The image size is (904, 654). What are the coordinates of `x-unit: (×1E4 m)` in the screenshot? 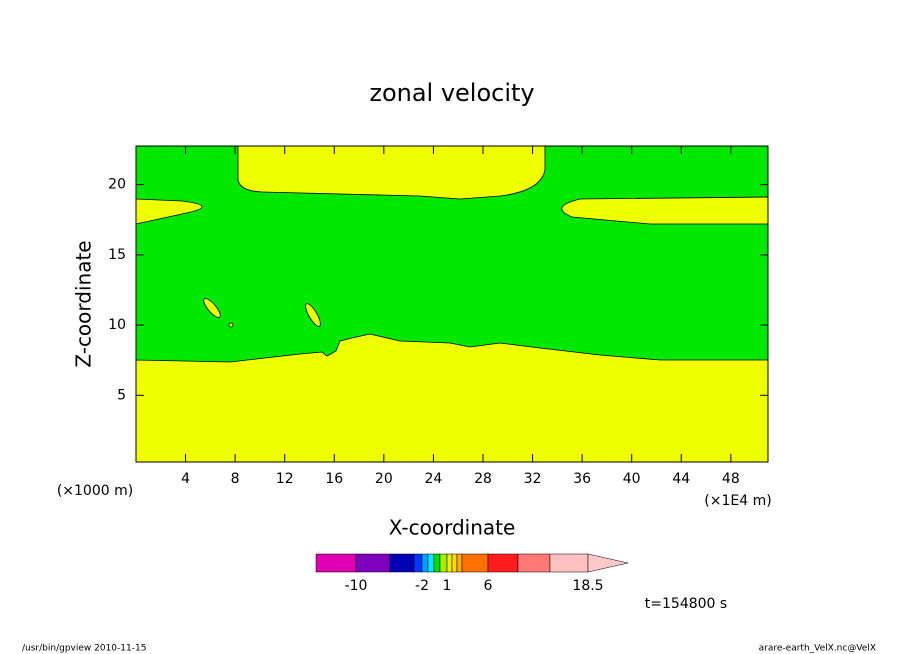 It's located at (737, 501).